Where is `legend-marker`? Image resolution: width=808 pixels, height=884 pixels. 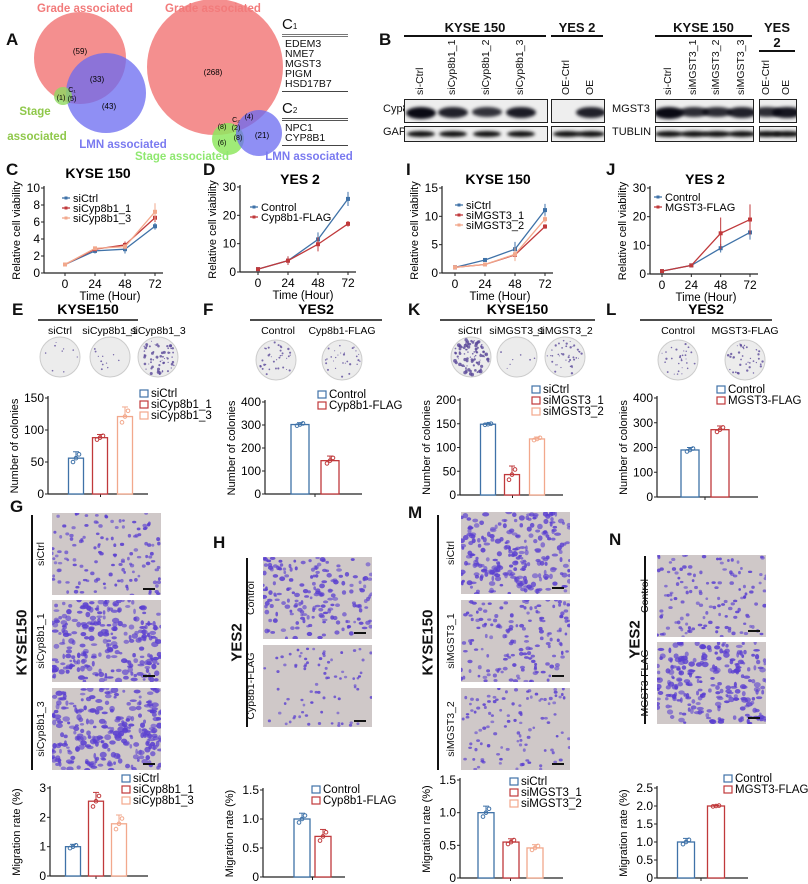
legend-marker is located at coordinates (658, 197).